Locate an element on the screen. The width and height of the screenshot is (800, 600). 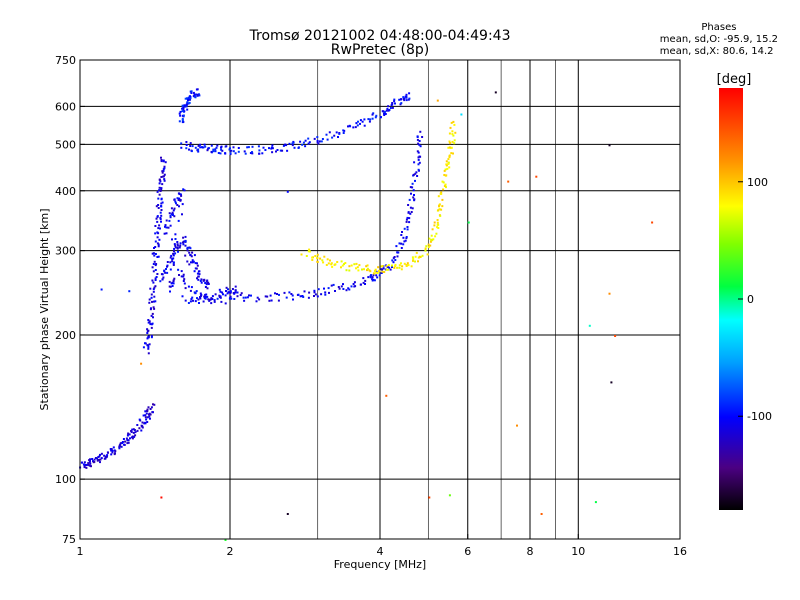
chart-subtitle: RwPretec (8p) is located at coordinates (380, 50).